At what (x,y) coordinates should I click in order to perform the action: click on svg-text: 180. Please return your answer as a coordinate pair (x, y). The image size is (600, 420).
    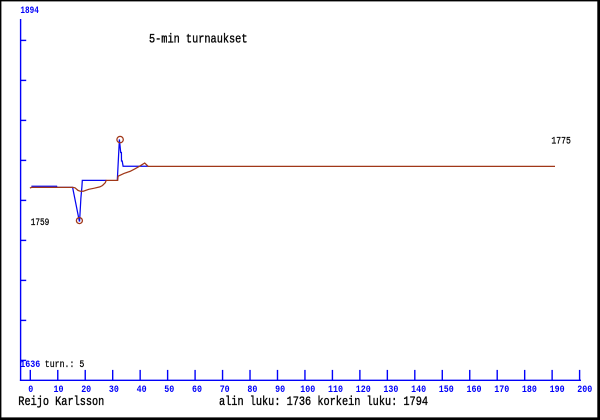
    Looking at the image, I should click on (529, 390).